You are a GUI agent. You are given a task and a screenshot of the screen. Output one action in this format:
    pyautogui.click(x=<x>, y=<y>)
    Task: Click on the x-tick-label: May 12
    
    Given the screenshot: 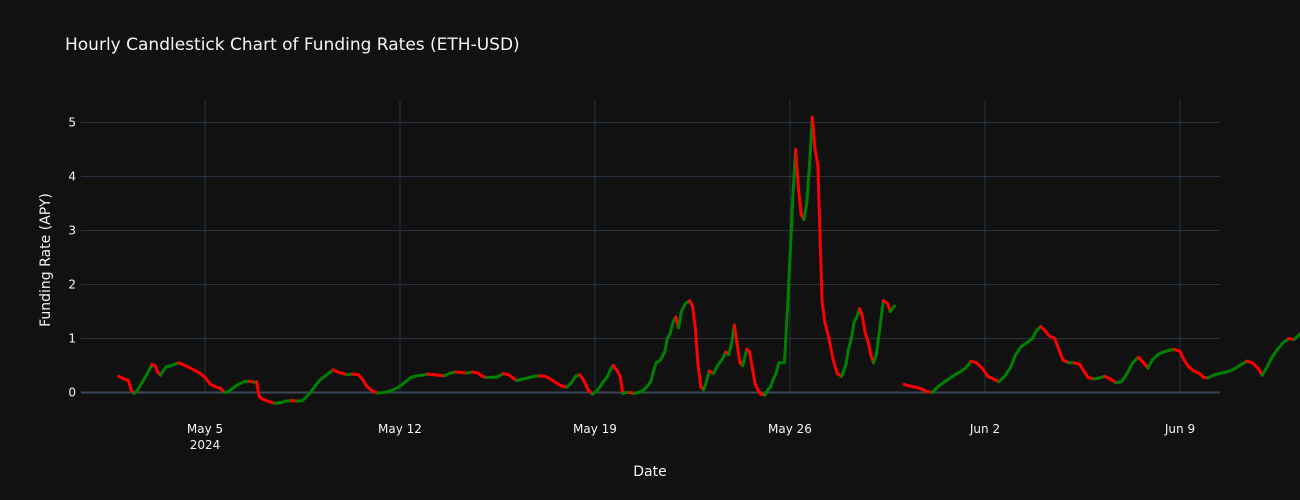 What is the action you would take?
    pyautogui.click(x=400, y=429)
    